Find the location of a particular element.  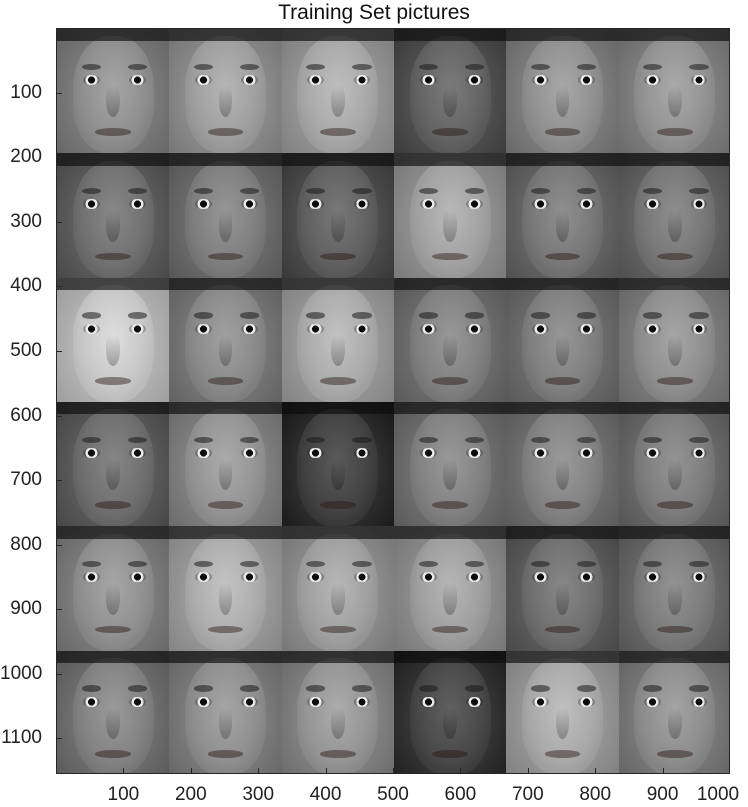

y-tick-label: 700 is located at coordinates (26, 480).